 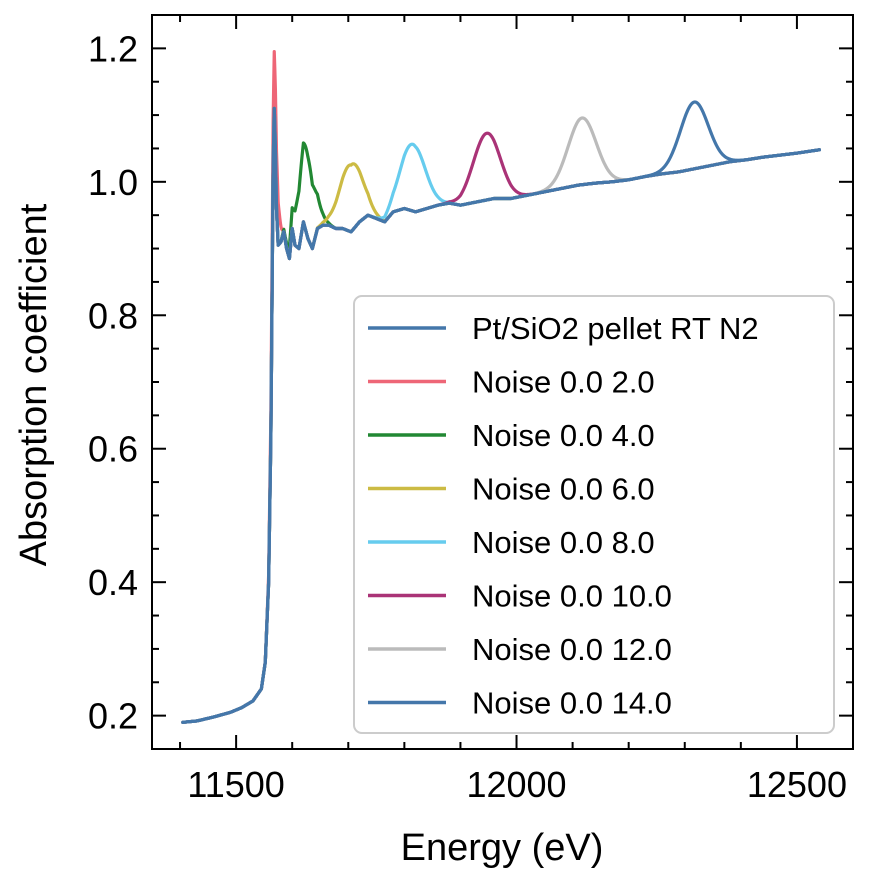 I want to click on x-tick-label: 12500, so click(x=797, y=784).